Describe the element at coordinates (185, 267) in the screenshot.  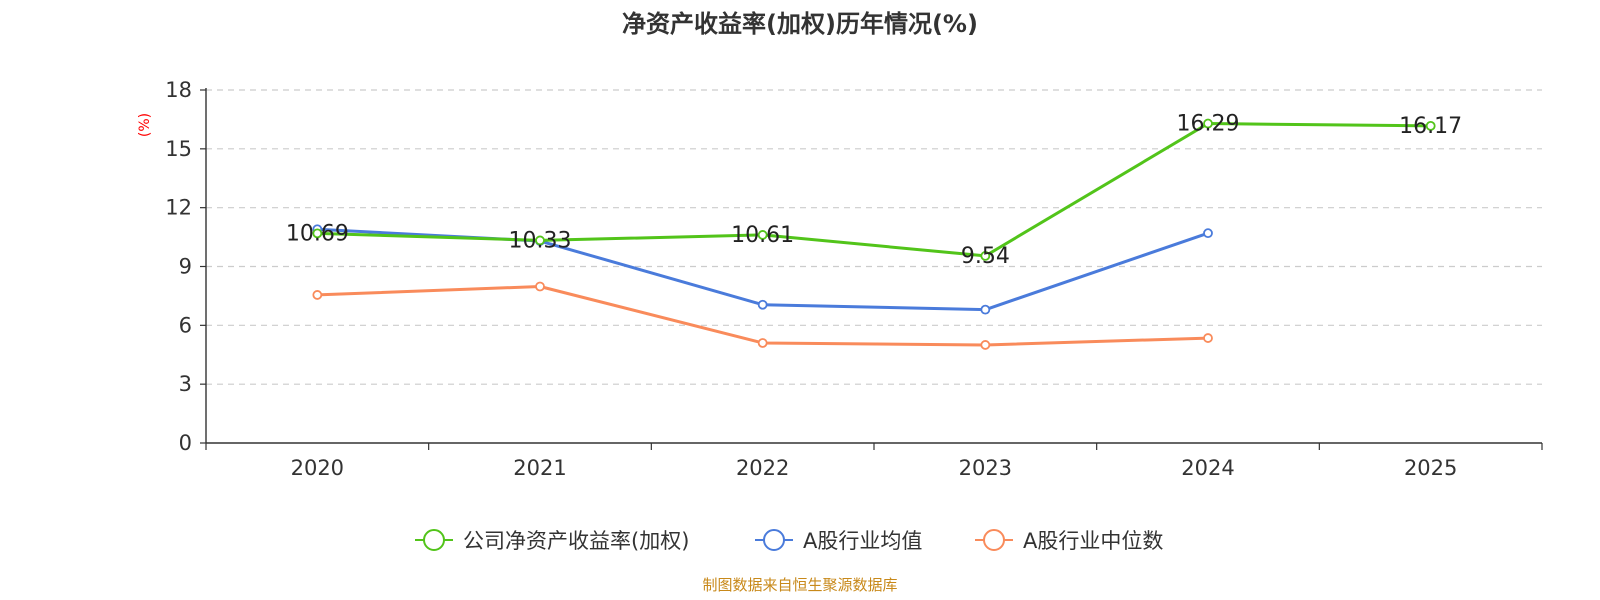
I see `y-tick-label: 9` at that location.